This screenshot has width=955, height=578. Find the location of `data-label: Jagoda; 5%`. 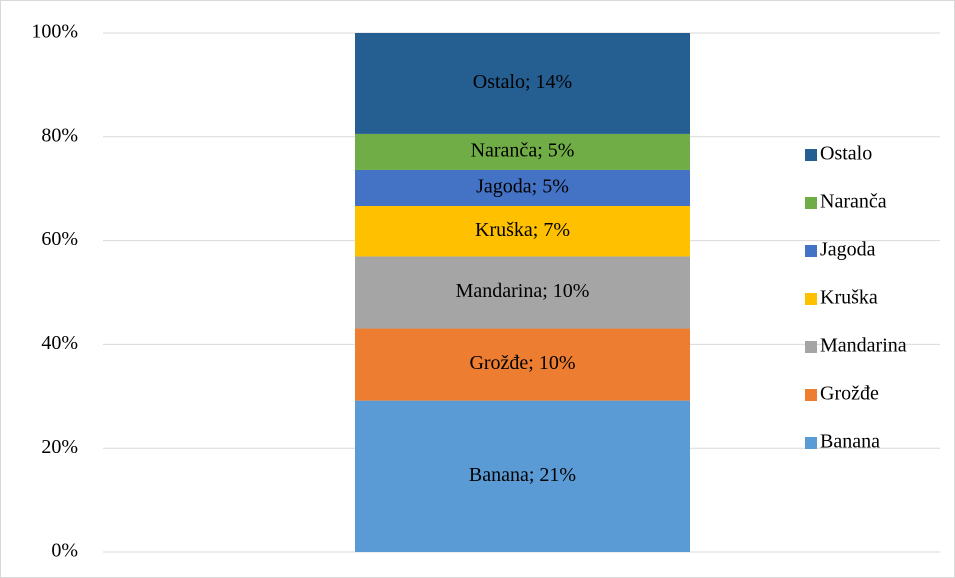

data-label: Jagoda; 5% is located at coordinates (522, 187).